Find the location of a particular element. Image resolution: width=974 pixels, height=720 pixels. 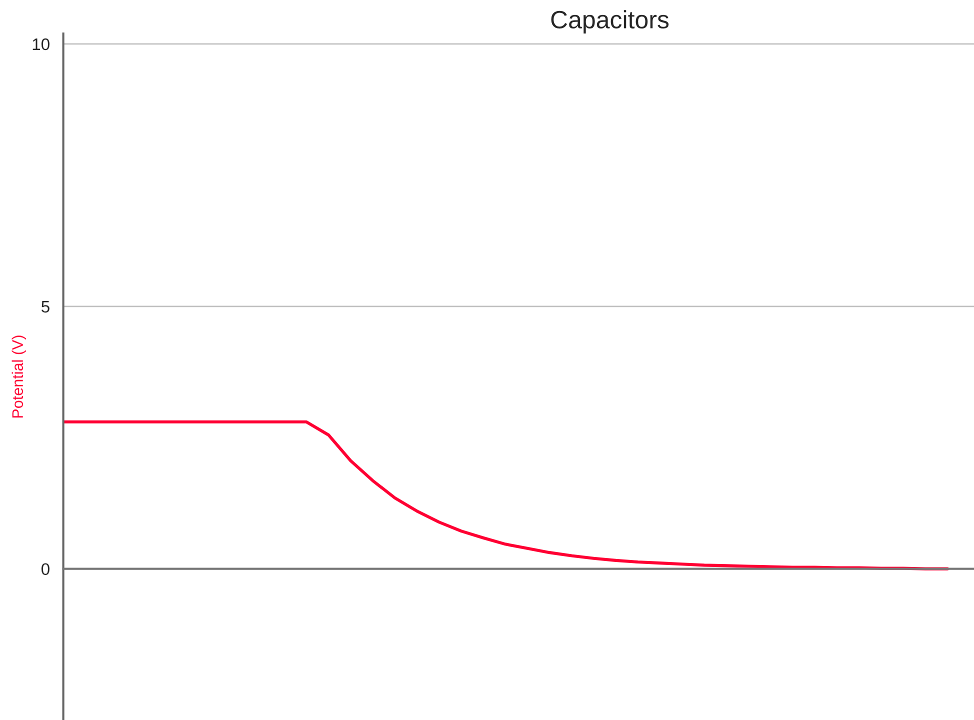

y-axis-title: Potential (V) is located at coordinates (19, 377).